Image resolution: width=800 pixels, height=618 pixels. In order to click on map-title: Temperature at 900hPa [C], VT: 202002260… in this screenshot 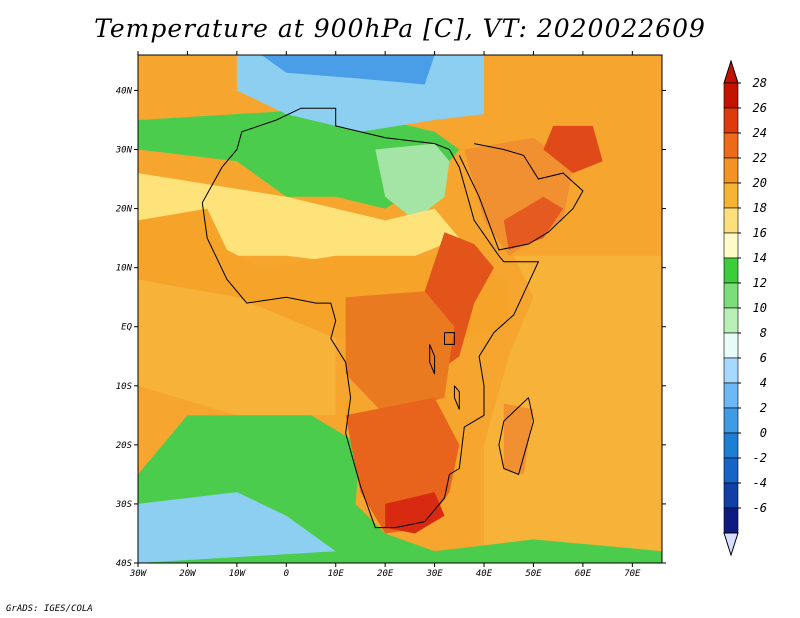, I will do `click(400, 28)`.